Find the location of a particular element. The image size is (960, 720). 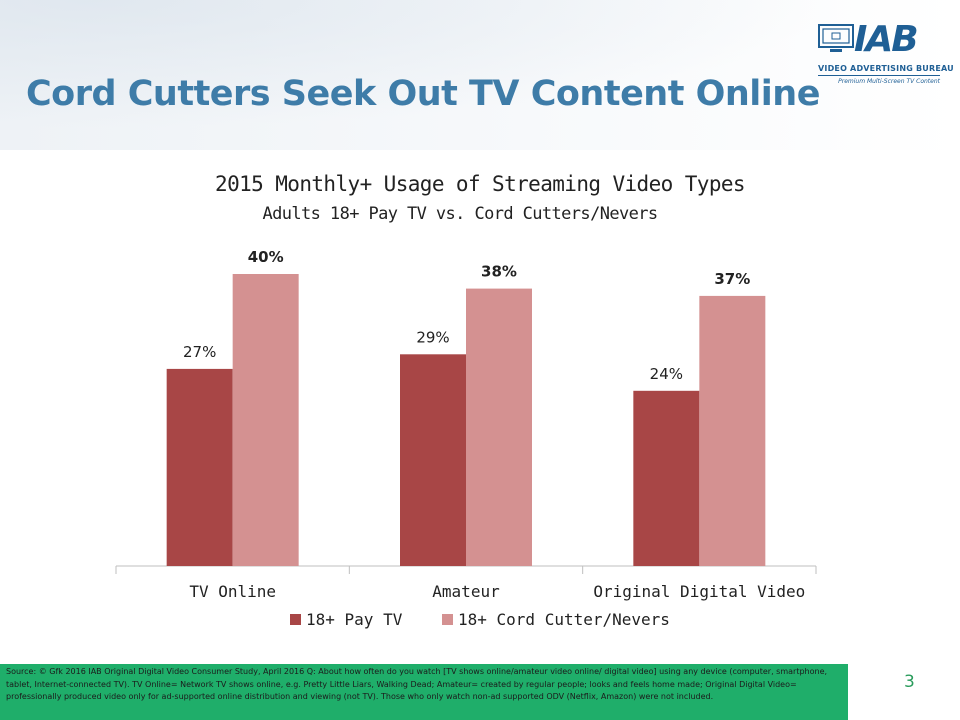

x-tick-label: Amateur is located at coordinates (466, 591).